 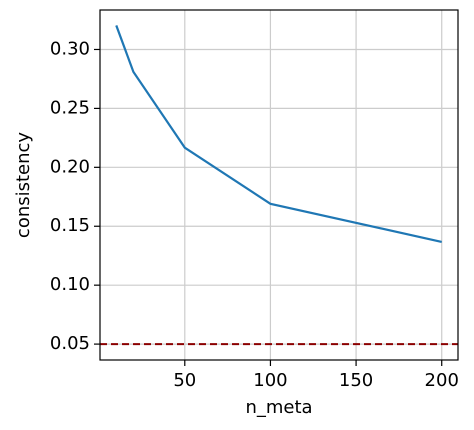 I want to click on x-tick-label: 50, so click(x=184, y=380).